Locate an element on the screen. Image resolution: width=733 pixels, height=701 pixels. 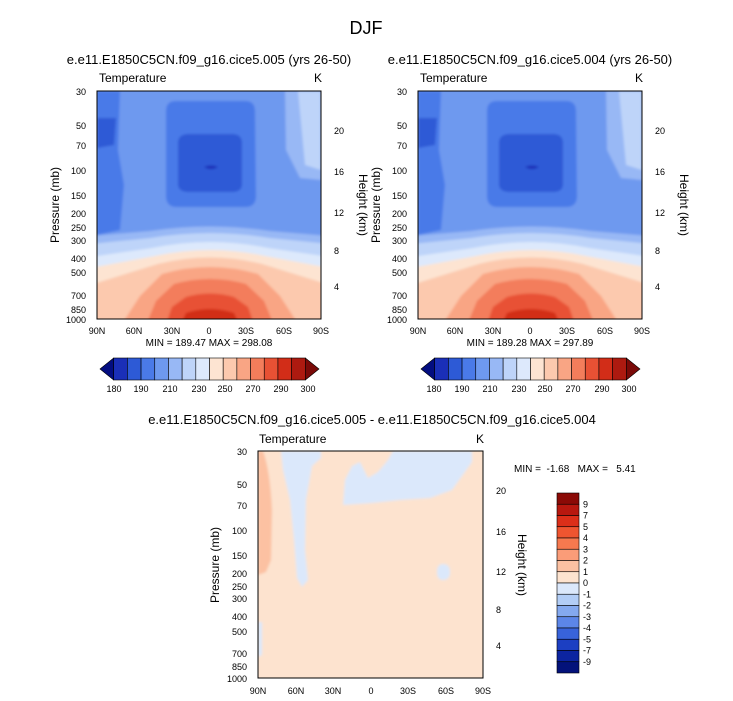
panel-3-y-tick-400: 400 is located at coordinates (239, 617).